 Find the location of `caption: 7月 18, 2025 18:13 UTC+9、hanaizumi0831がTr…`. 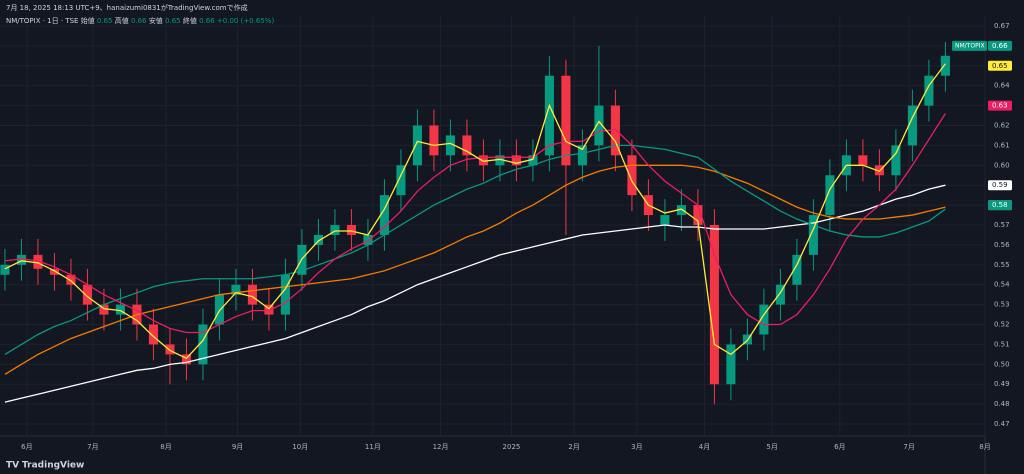

caption: 7月 18, 2025 18:13 UTC+9、hanaizumi0831がTr… is located at coordinates (127, 7).